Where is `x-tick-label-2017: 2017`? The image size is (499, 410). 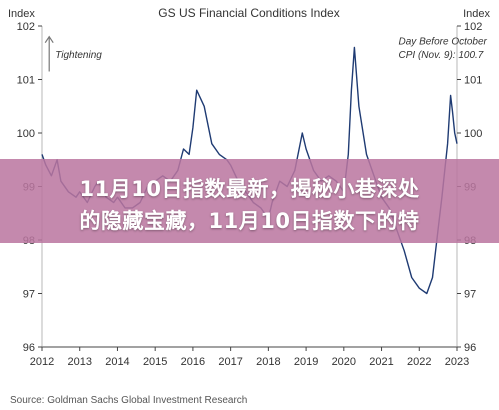
x-tick-label-2017: 2017 is located at coordinates (230, 362).